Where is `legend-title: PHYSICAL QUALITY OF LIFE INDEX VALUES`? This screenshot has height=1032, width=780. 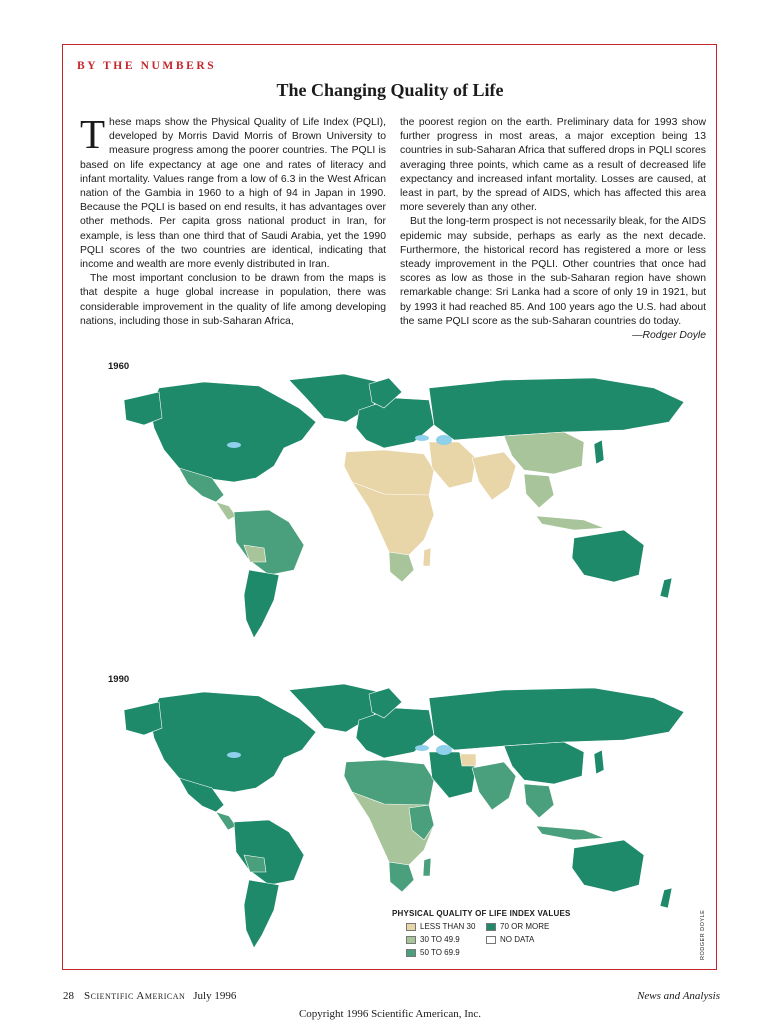 legend-title: PHYSICAL QUALITY OF LIFE INDEX VALUES is located at coordinates (481, 913).